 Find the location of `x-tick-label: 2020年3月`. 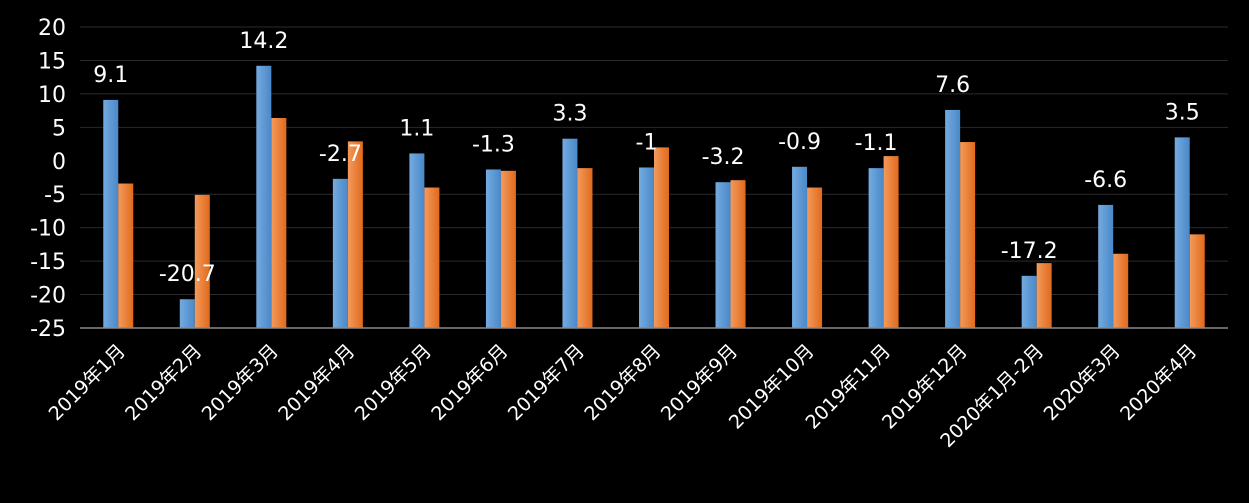

x-tick-label: 2020年3月 is located at coordinates (1082, 382).